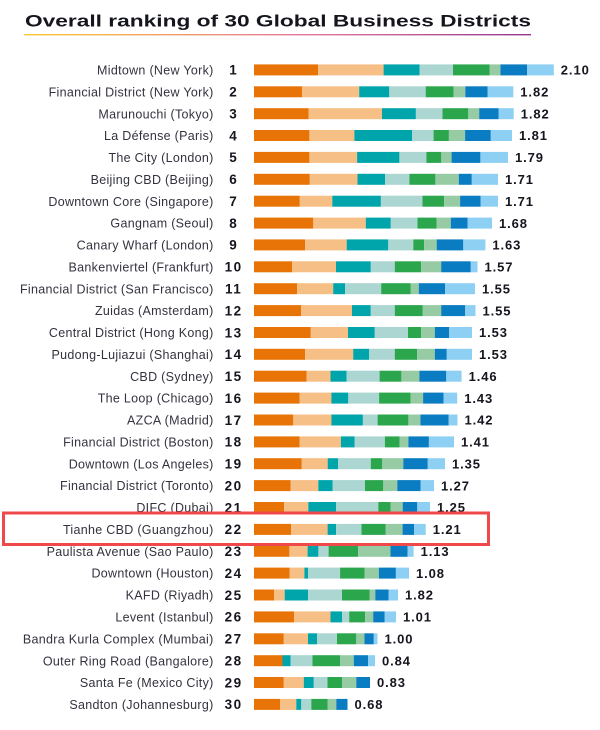 This screenshot has width=600, height=730. I want to click on svg-text: Outer Ring Road (Bangalore), so click(128, 661).